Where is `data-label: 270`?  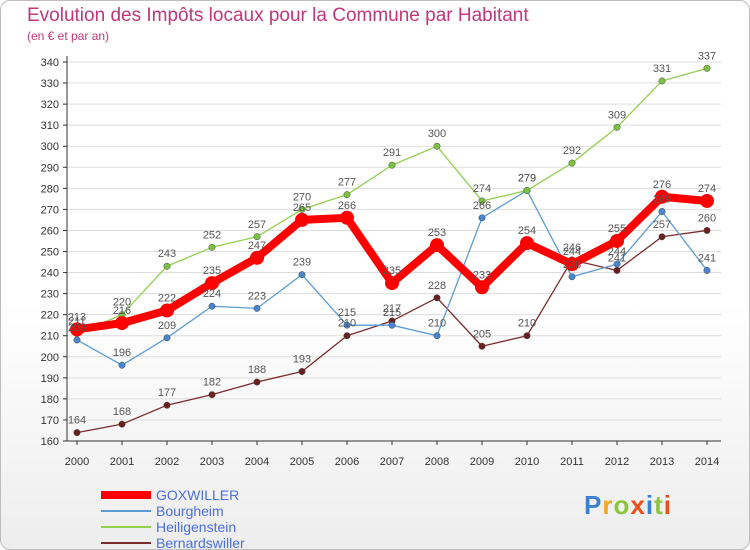 data-label: 270 is located at coordinates (302, 197).